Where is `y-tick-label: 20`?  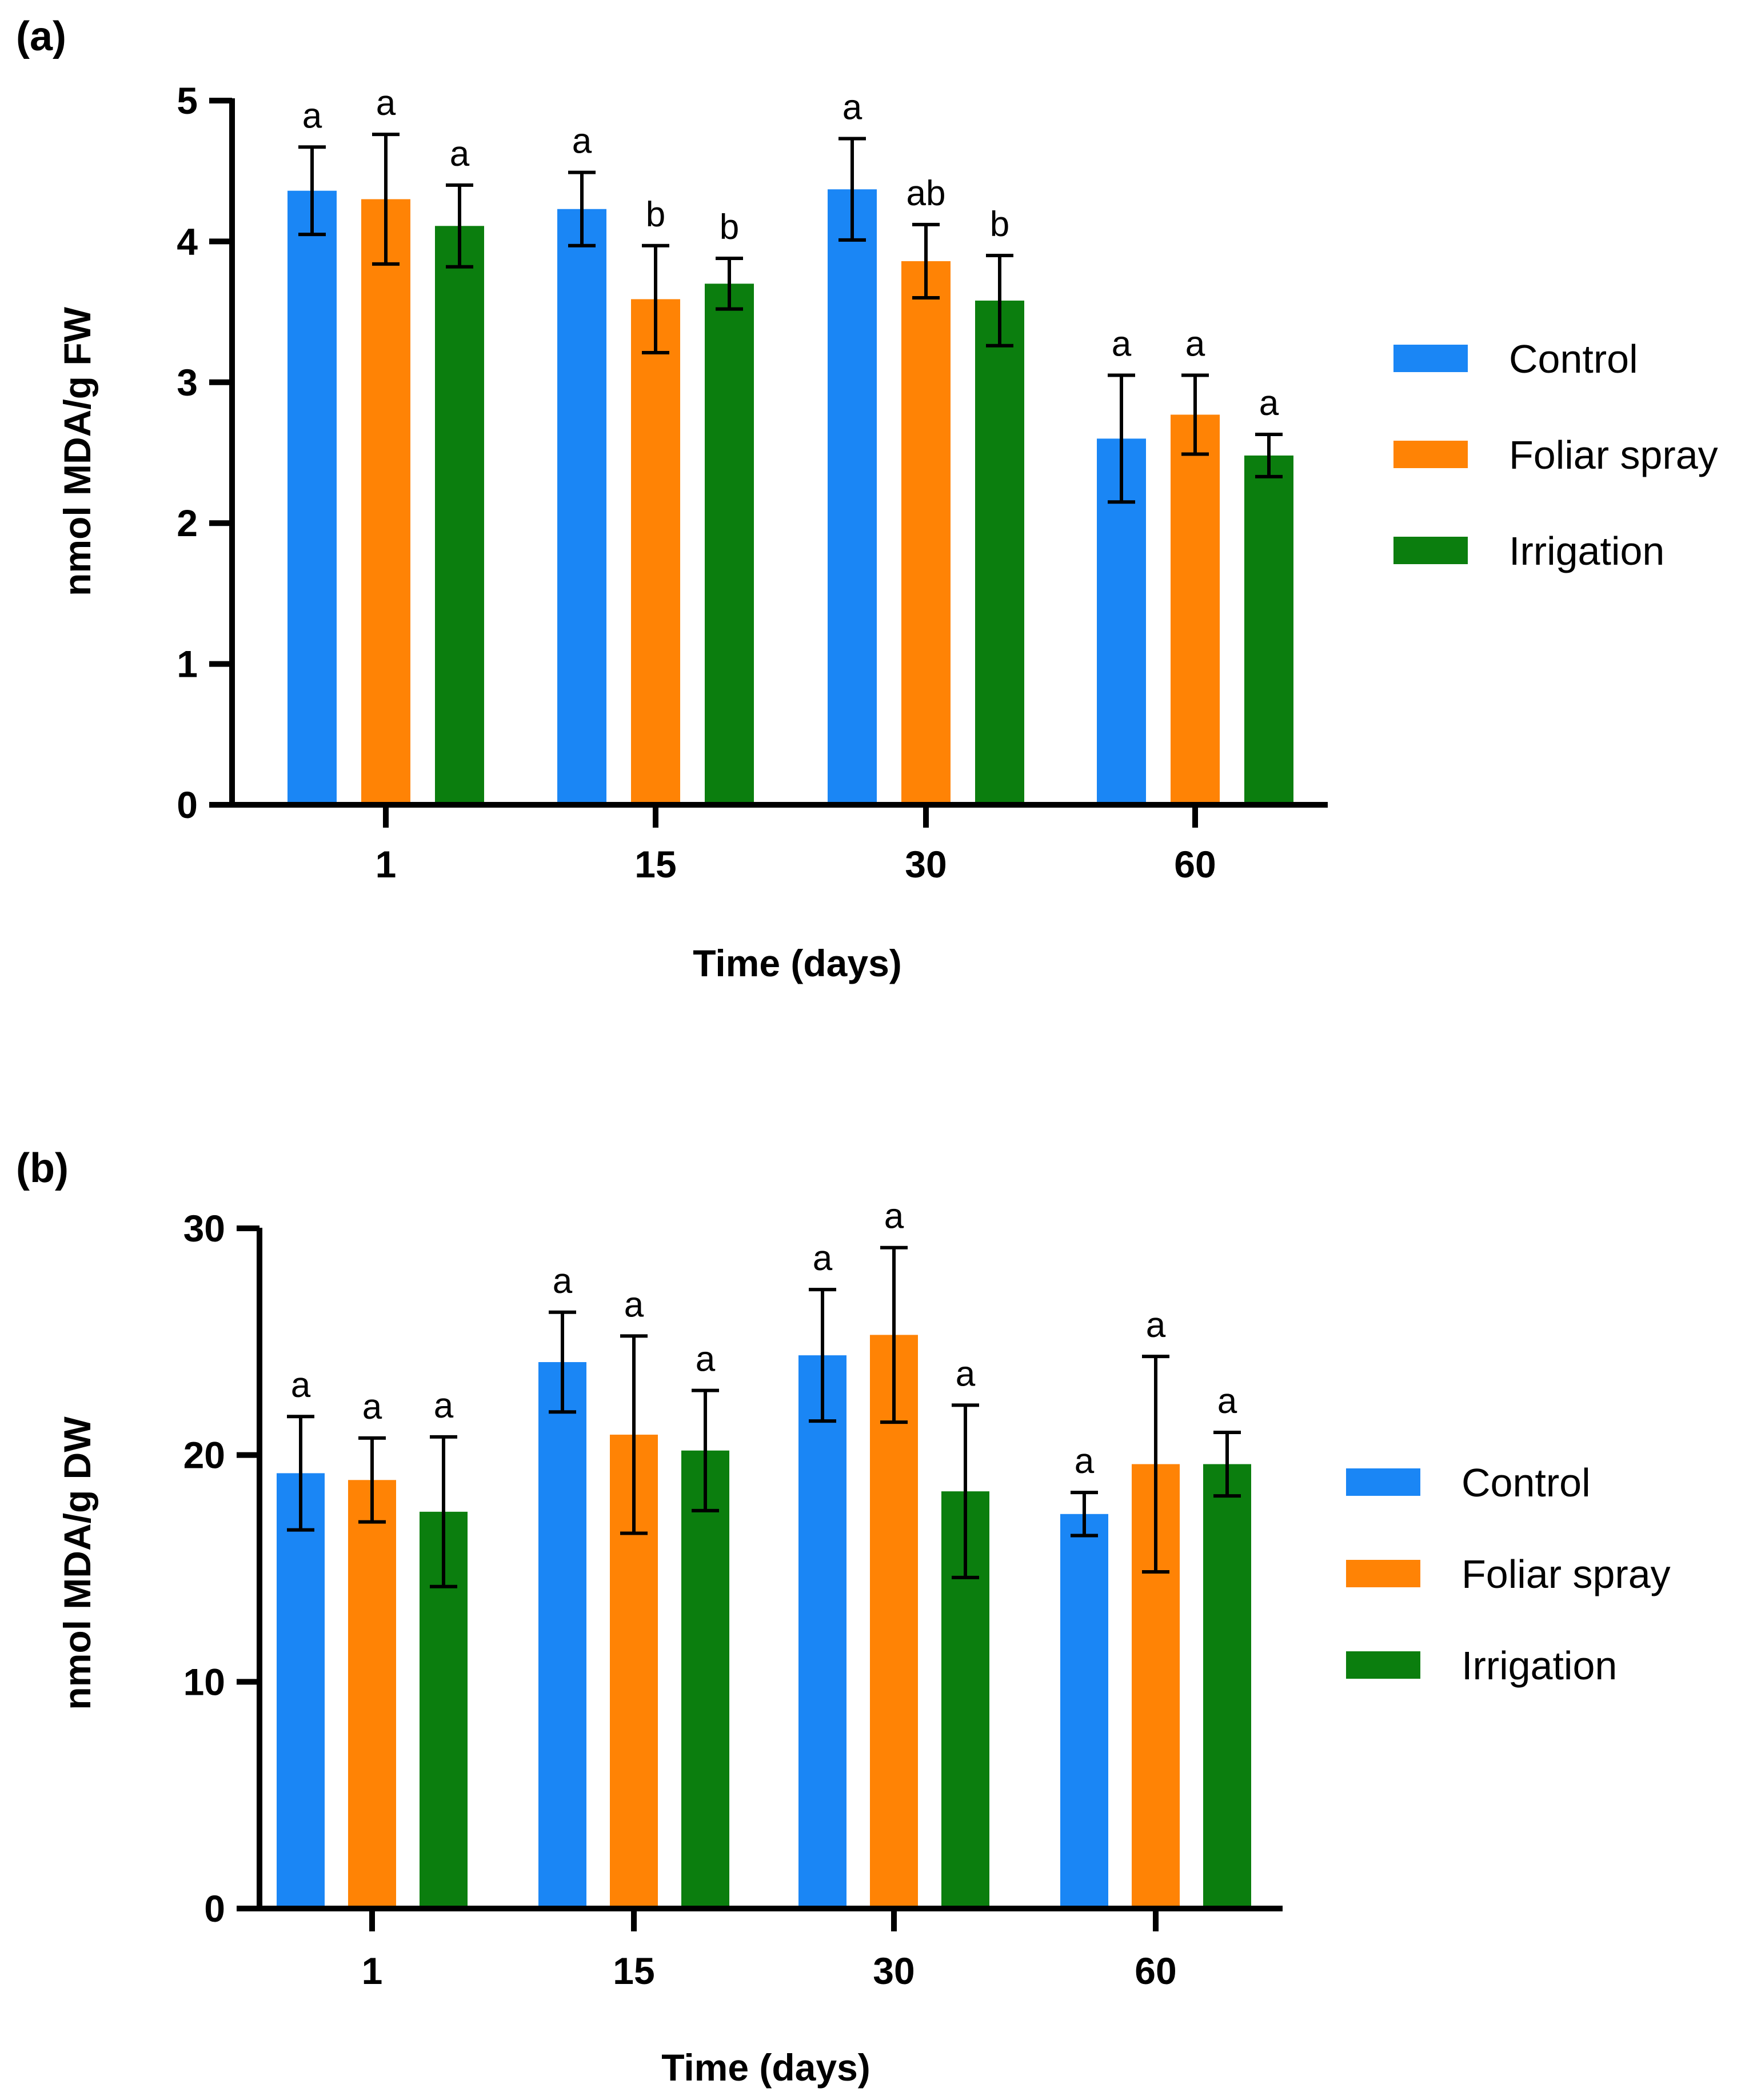
y-tick-label: 20 is located at coordinates (204, 1455).